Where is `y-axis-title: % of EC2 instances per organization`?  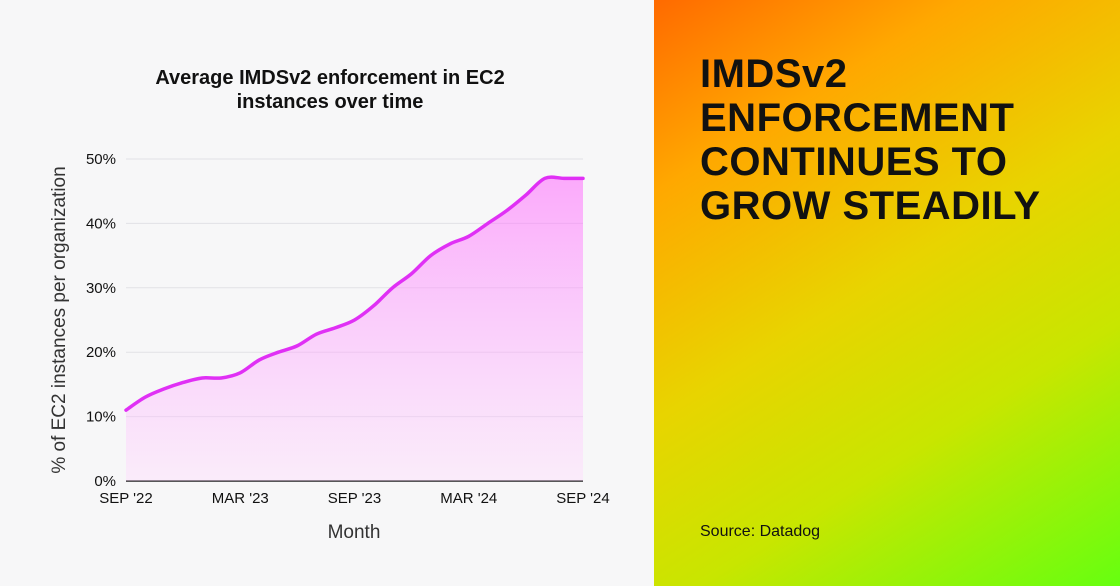 y-axis-title: % of EC2 instances per organization is located at coordinates (59, 319).